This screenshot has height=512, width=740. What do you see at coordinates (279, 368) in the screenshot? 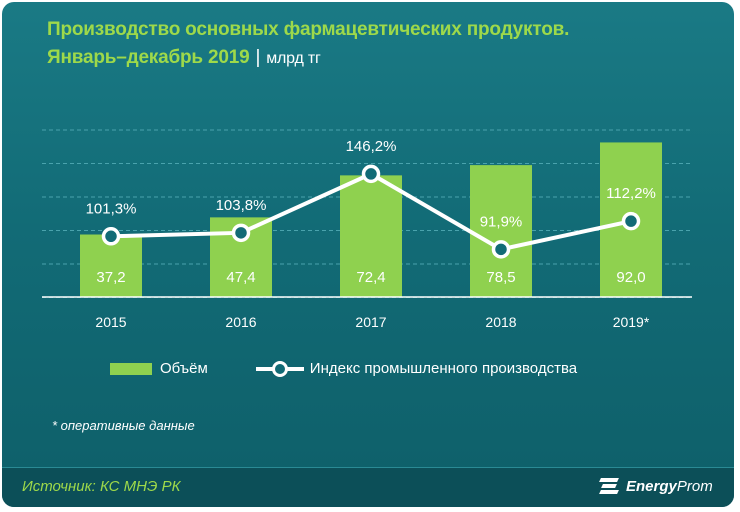
I see `legend-line-marker-icon` at bounding box center [279, 368].